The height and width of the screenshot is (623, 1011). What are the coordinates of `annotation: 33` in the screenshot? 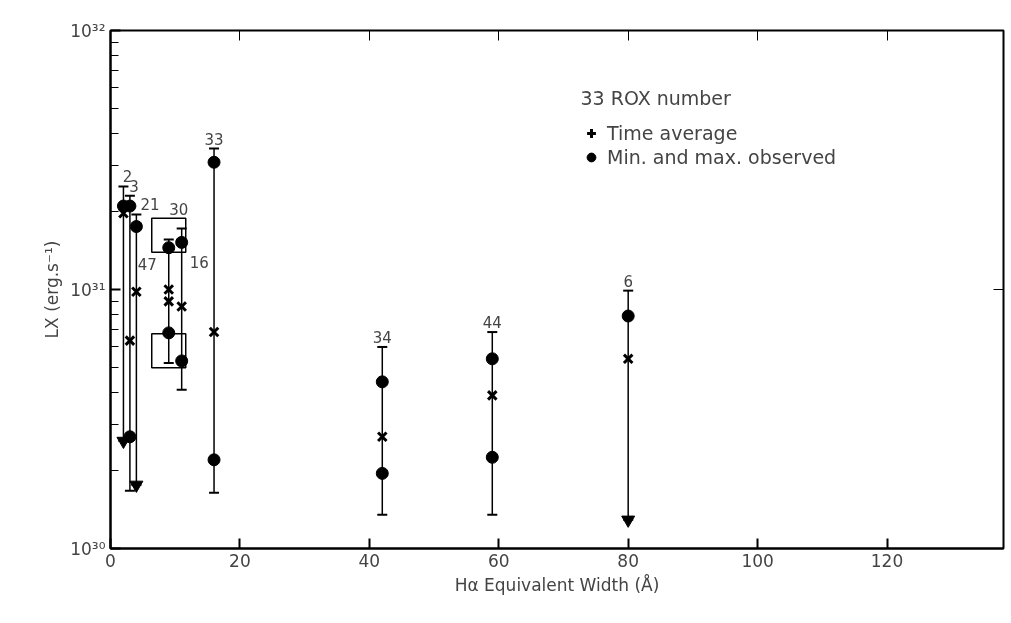 It's located at (214, 139).